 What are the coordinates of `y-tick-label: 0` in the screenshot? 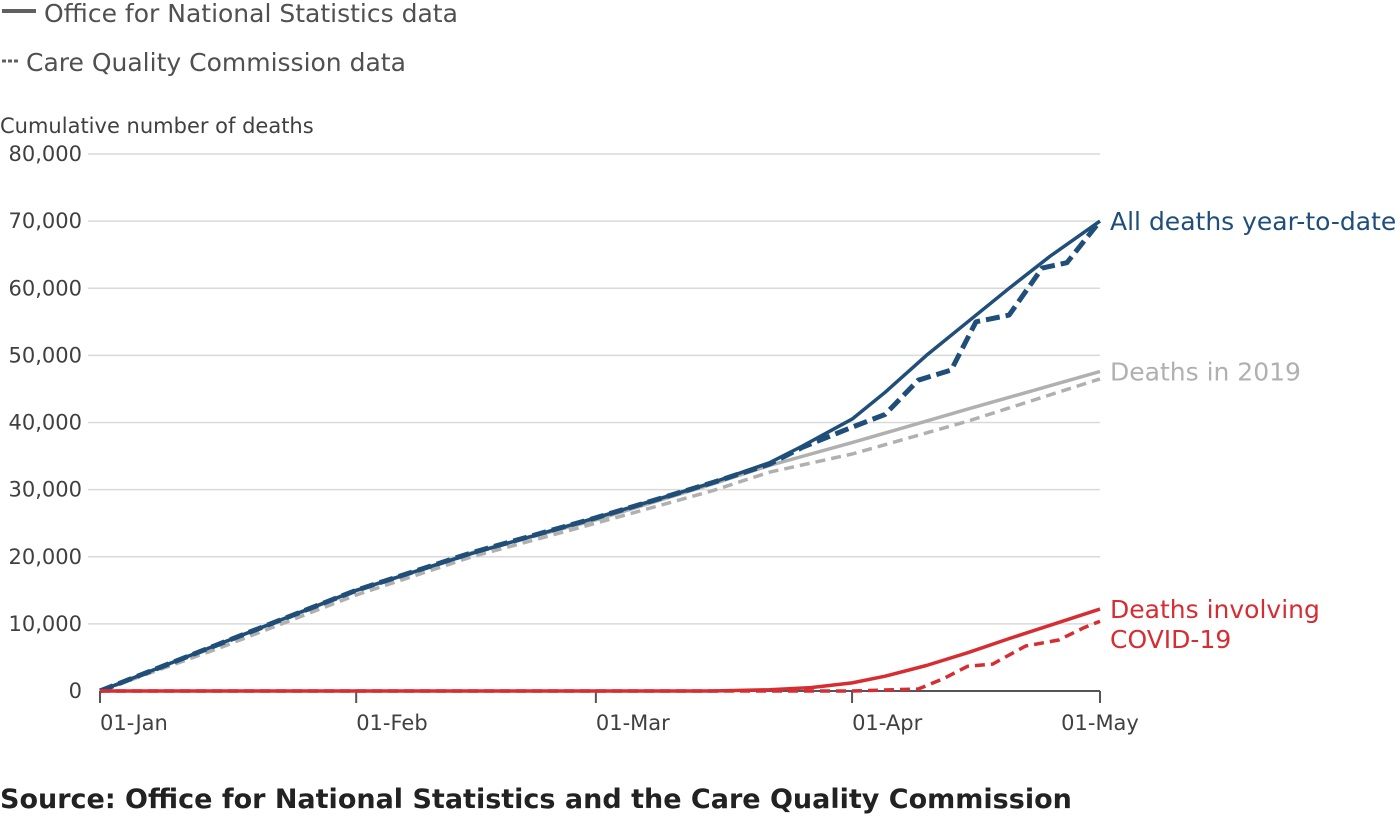 It's located at (75, 691).